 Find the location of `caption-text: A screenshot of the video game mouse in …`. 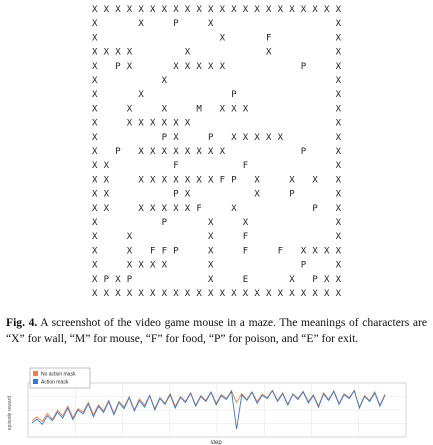

caption-text: A screenshot of the video game mouse in … is located at coordinates (217, 330).